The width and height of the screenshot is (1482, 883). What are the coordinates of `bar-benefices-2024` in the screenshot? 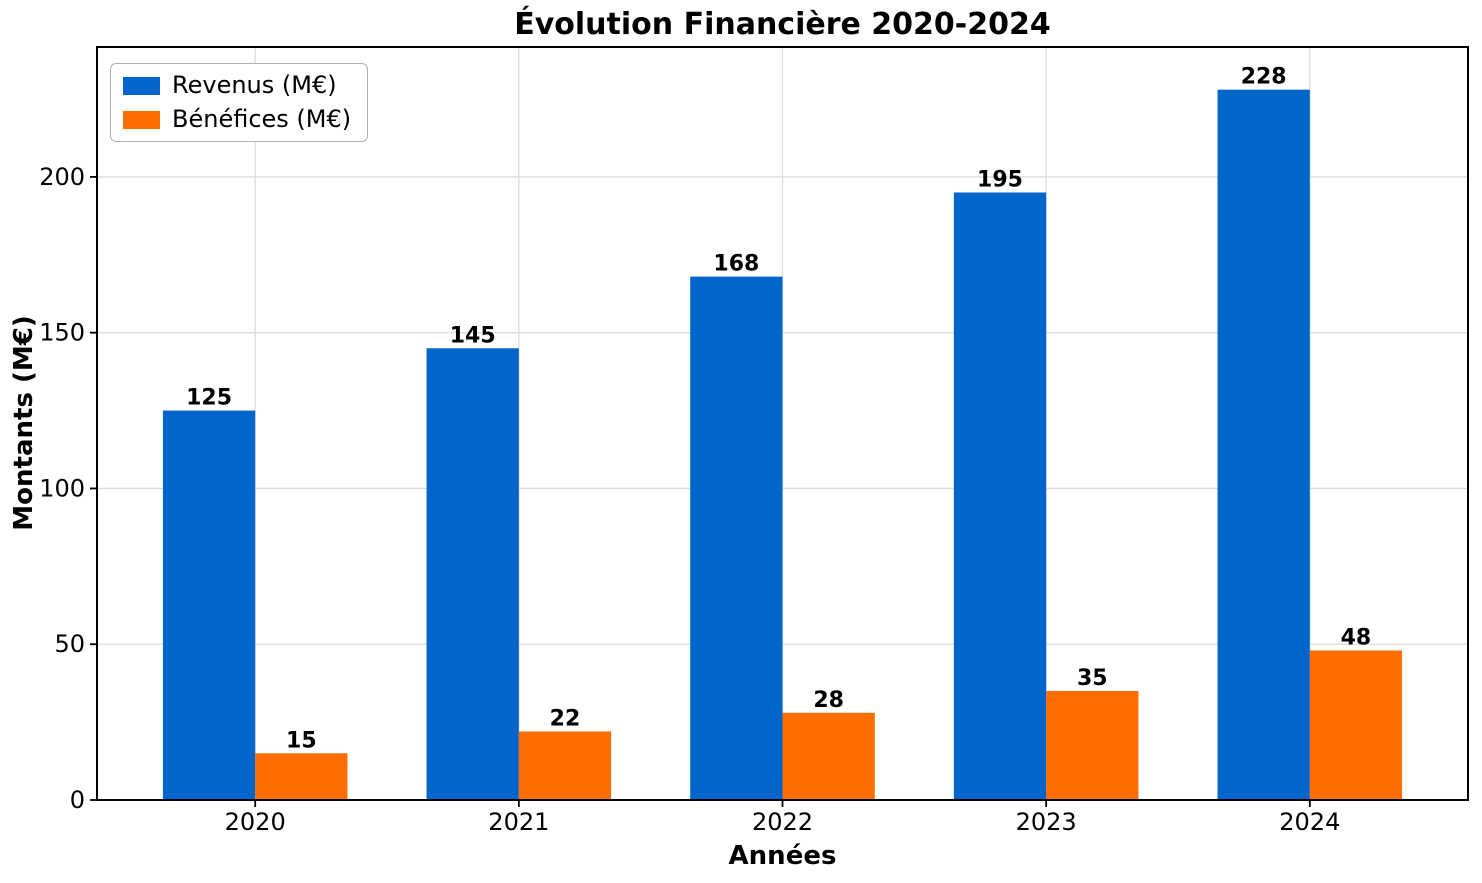 It's located at (1356, 725).